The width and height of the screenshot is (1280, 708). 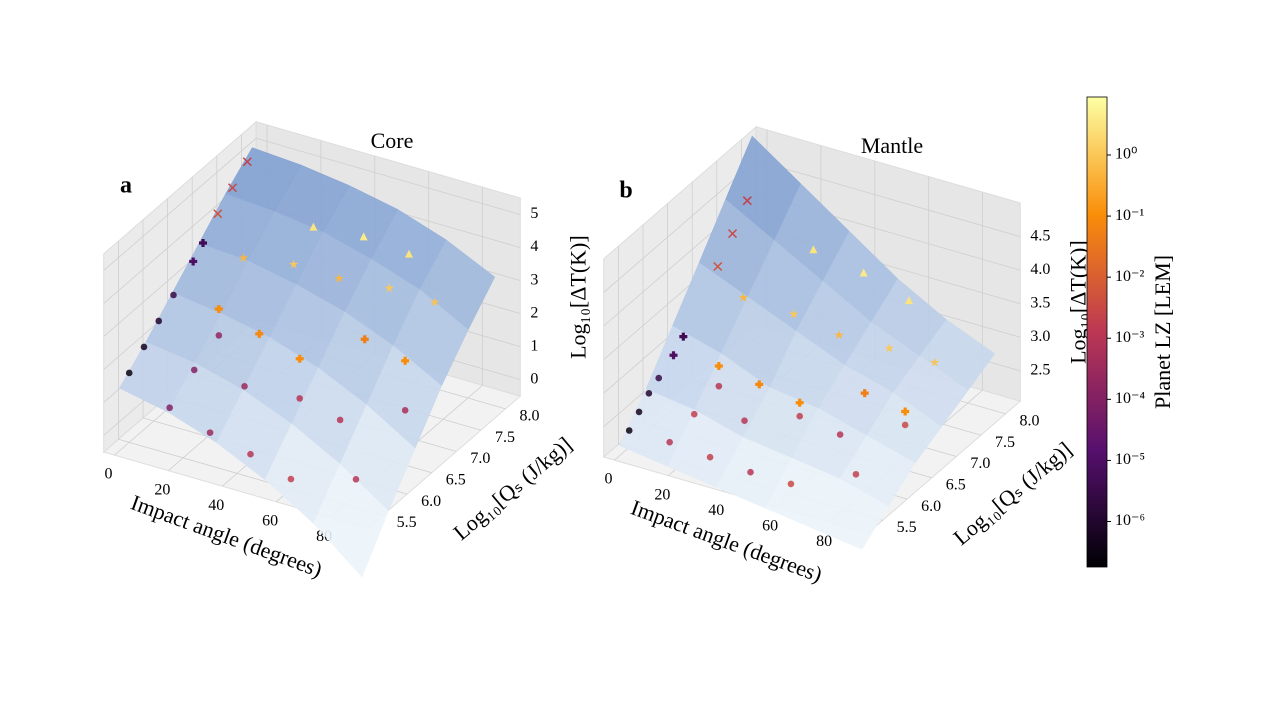 What do you see at coordinates (1129, 276) in the screenshot?
I see `colorbar-tick-label: 10⁻²` at bounding box center [1129, 276].